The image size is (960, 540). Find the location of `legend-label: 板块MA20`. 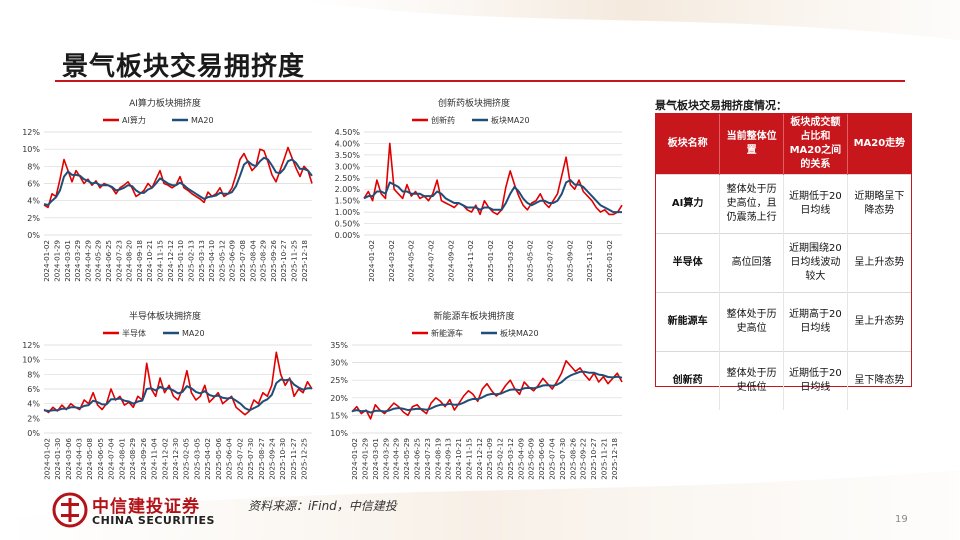

legend-label: 板块MA20 is located at coordinates (519, 333).